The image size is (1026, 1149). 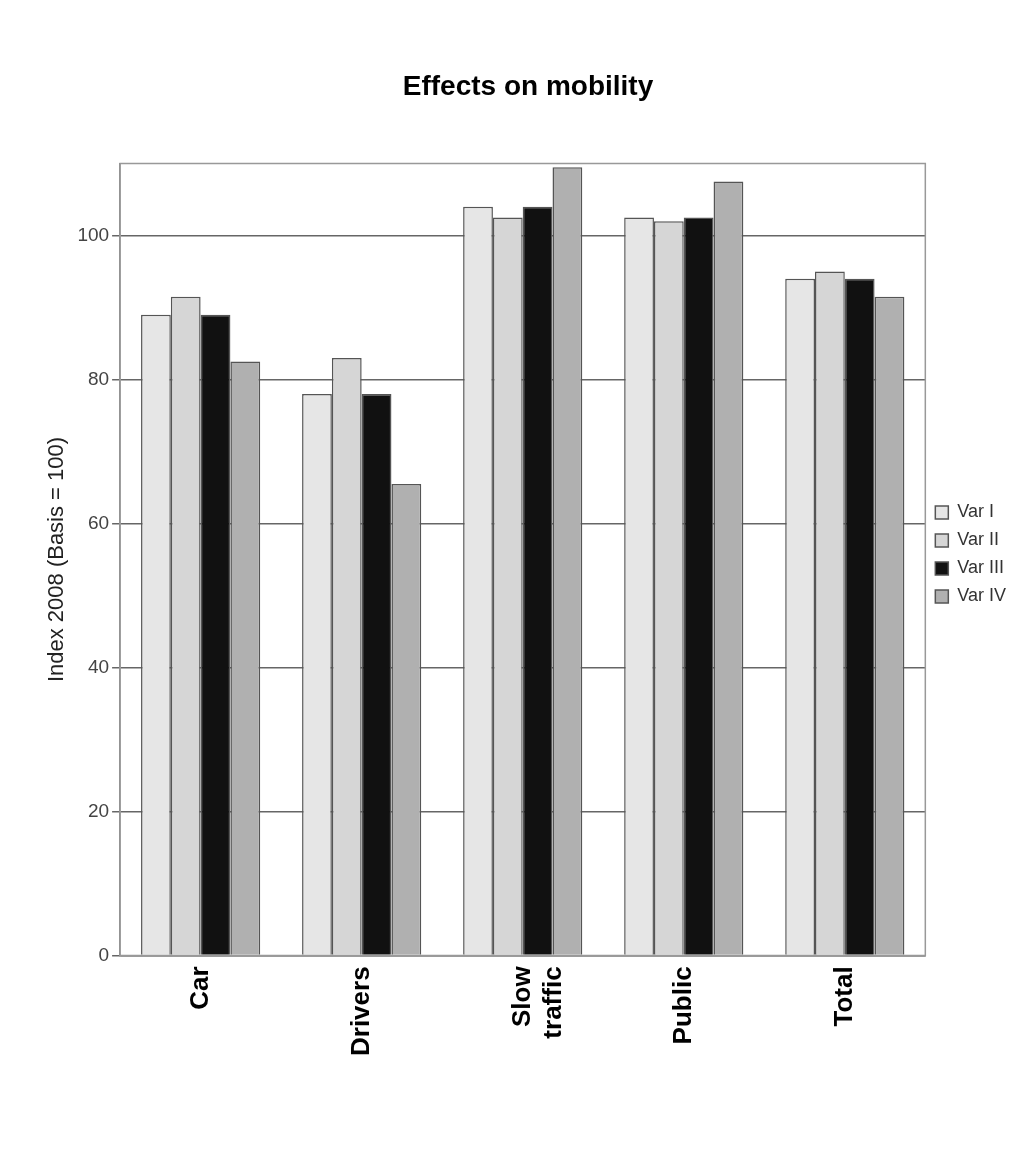 I want to click on x-tick-label: Slow traffic, so click(x=536, y=1002).